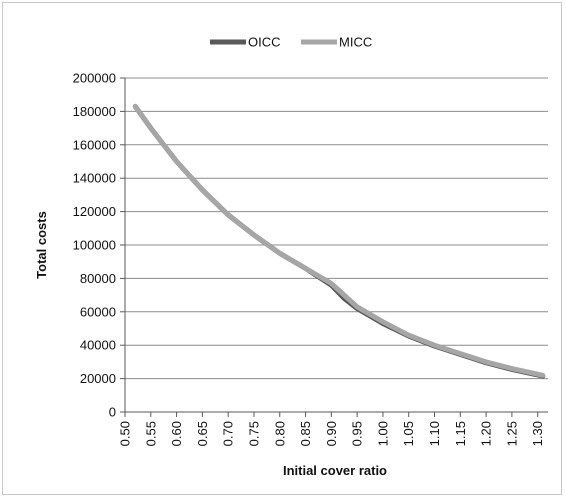 The image size is (566, 499). I want to click on legend: OICC MICC, so click(291, 42).